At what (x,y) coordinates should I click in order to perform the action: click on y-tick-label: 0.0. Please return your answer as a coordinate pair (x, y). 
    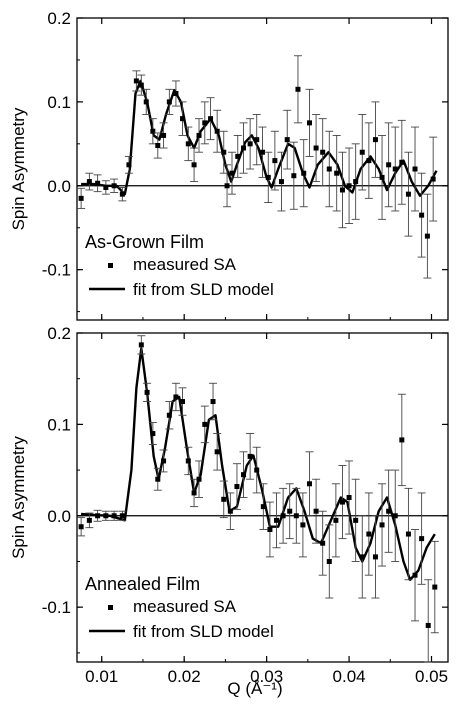
    Looking at the image, I should click on (59, 186).